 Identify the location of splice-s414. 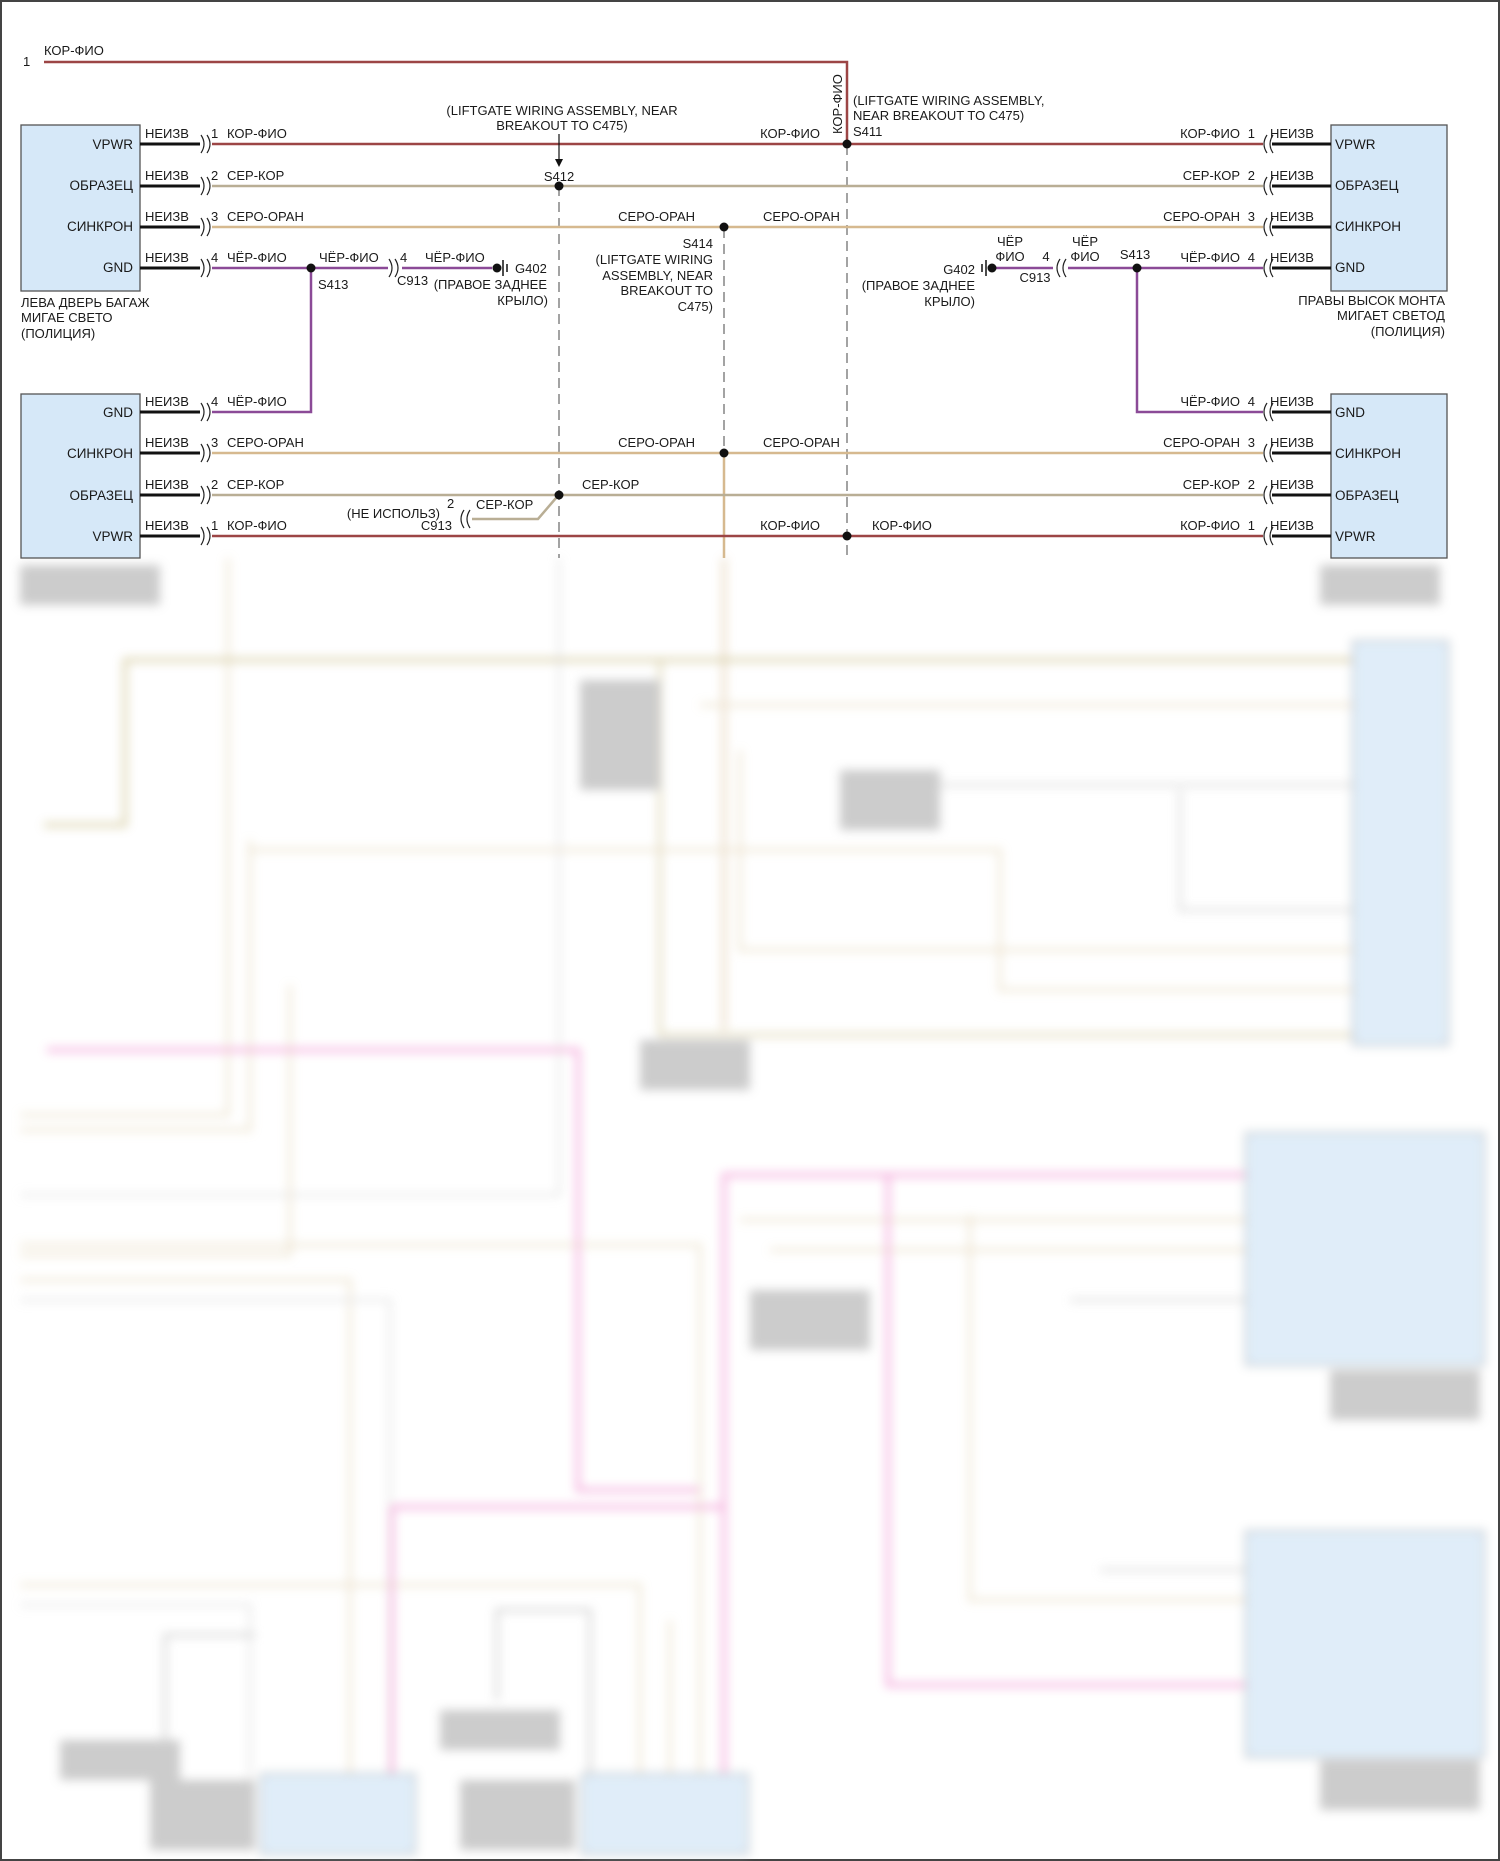
(724, 227).